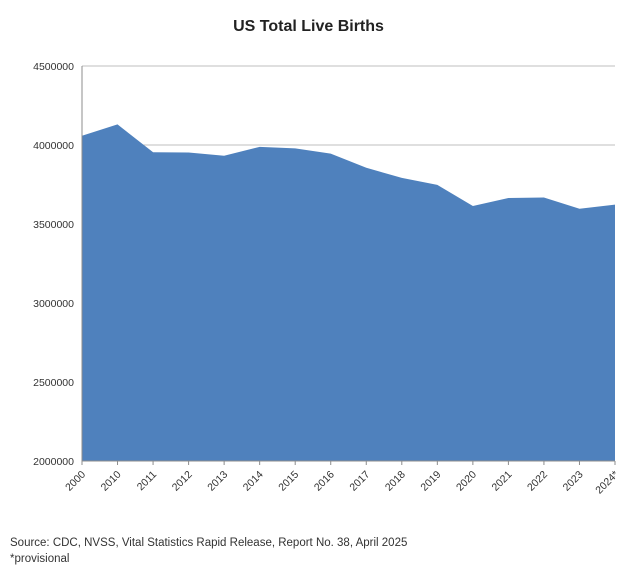 The width and height of the screenshot is (617, 569). I want to click on x-tick-label: 2019, so click(430, 481).